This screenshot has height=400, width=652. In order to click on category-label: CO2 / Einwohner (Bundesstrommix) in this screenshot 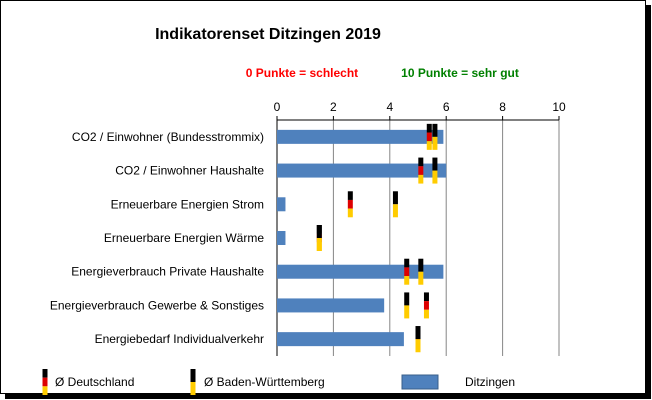, I will do `click(168, 137)`.